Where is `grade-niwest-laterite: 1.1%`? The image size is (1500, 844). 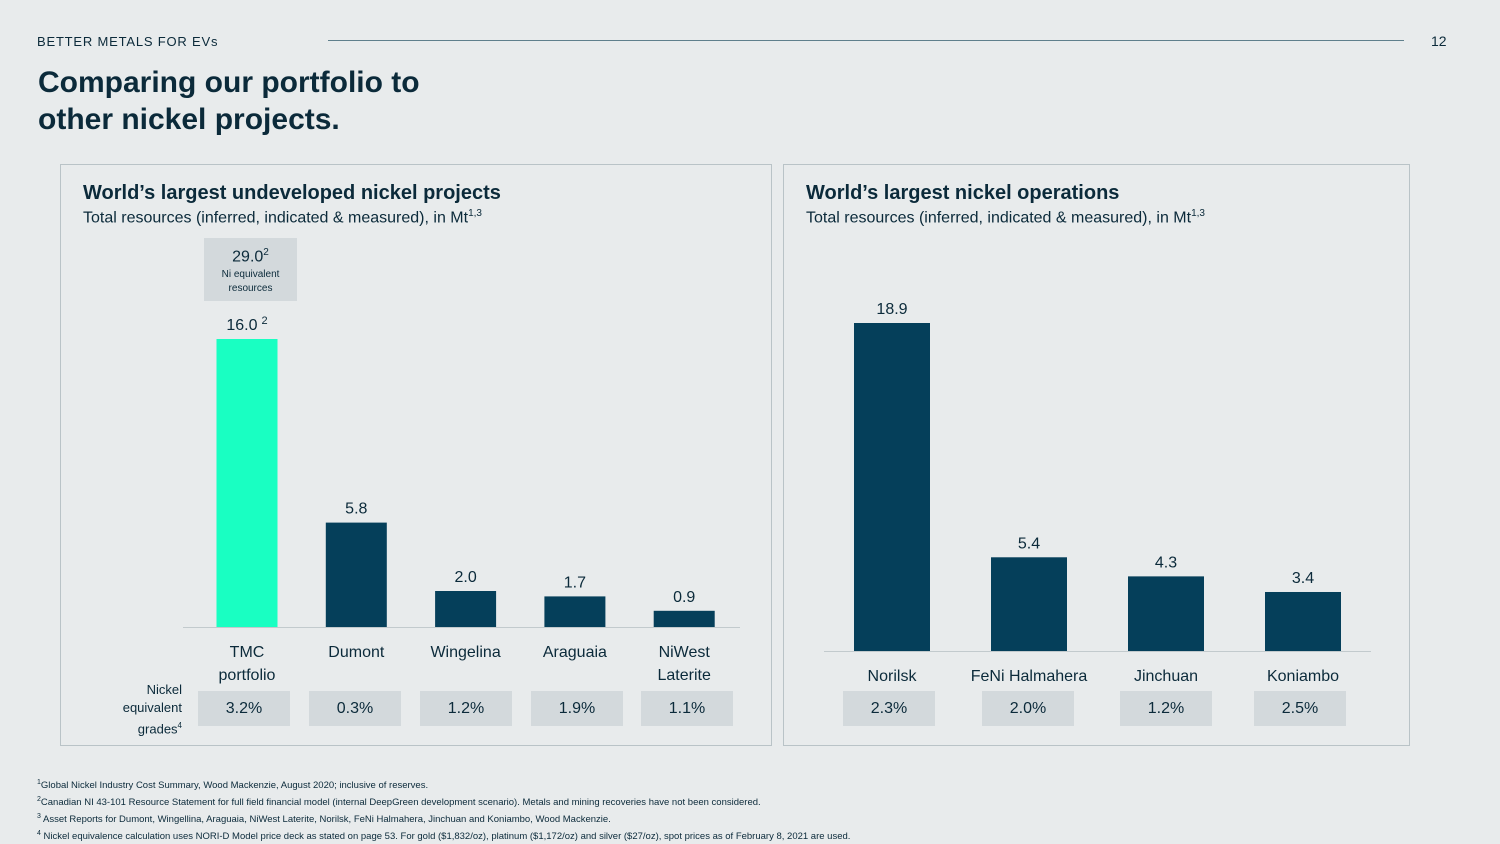 grade-niwest-laterite: 1.1% is located at coordinates (687, 708).